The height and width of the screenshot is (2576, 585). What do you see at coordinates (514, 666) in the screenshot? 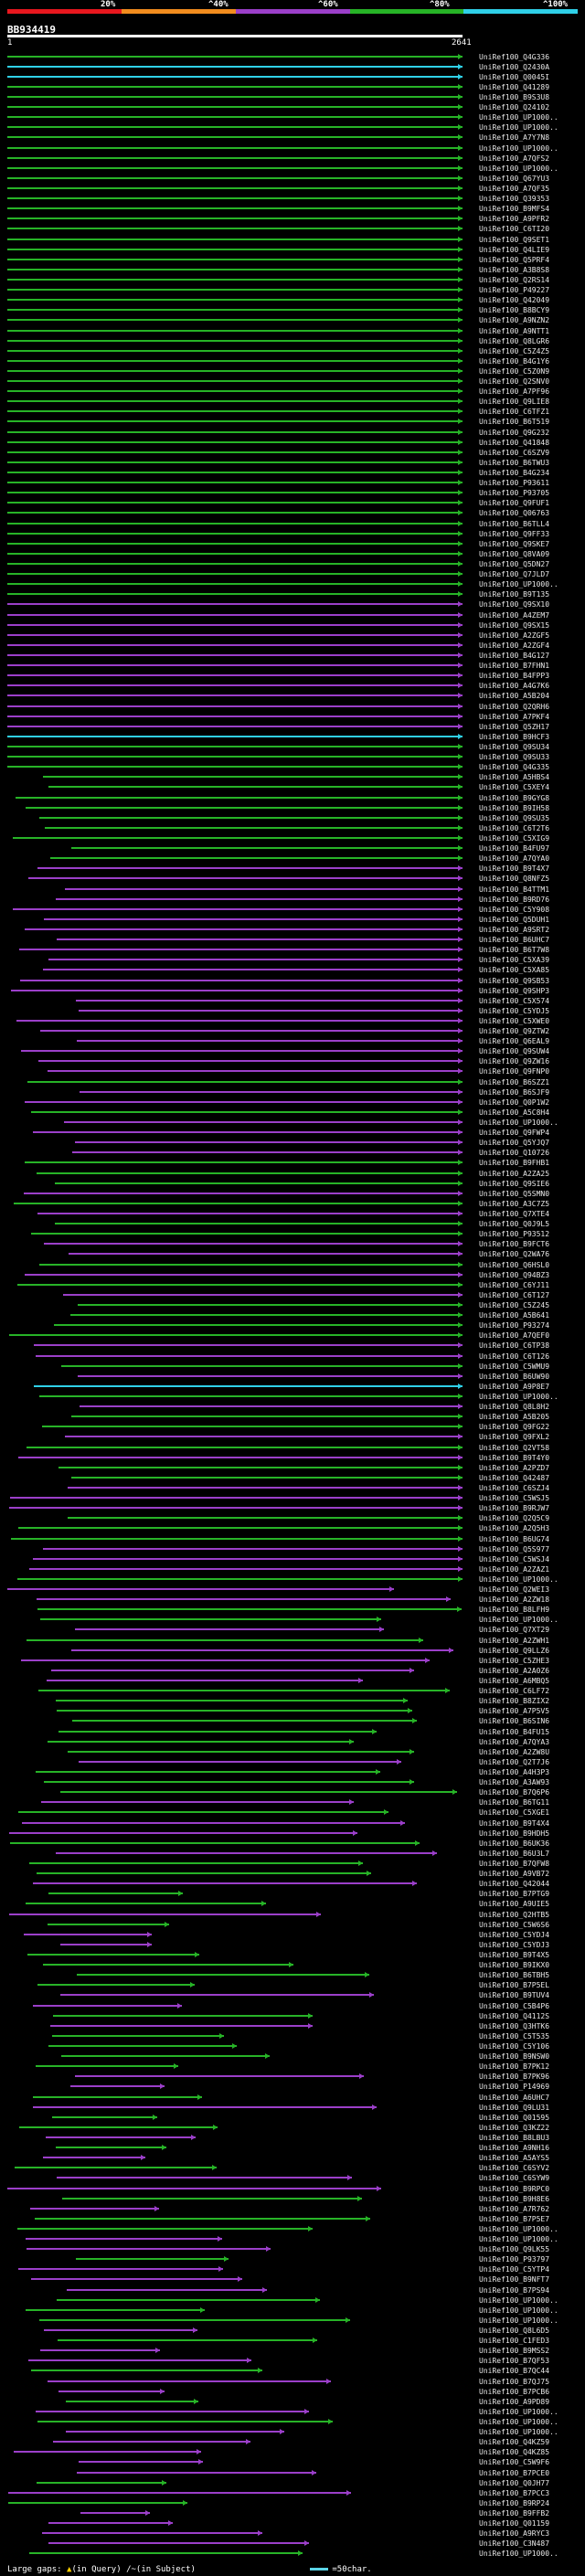
I see `hit-label: UniRef100_B7FHN1` at bounding box center [514, 666].